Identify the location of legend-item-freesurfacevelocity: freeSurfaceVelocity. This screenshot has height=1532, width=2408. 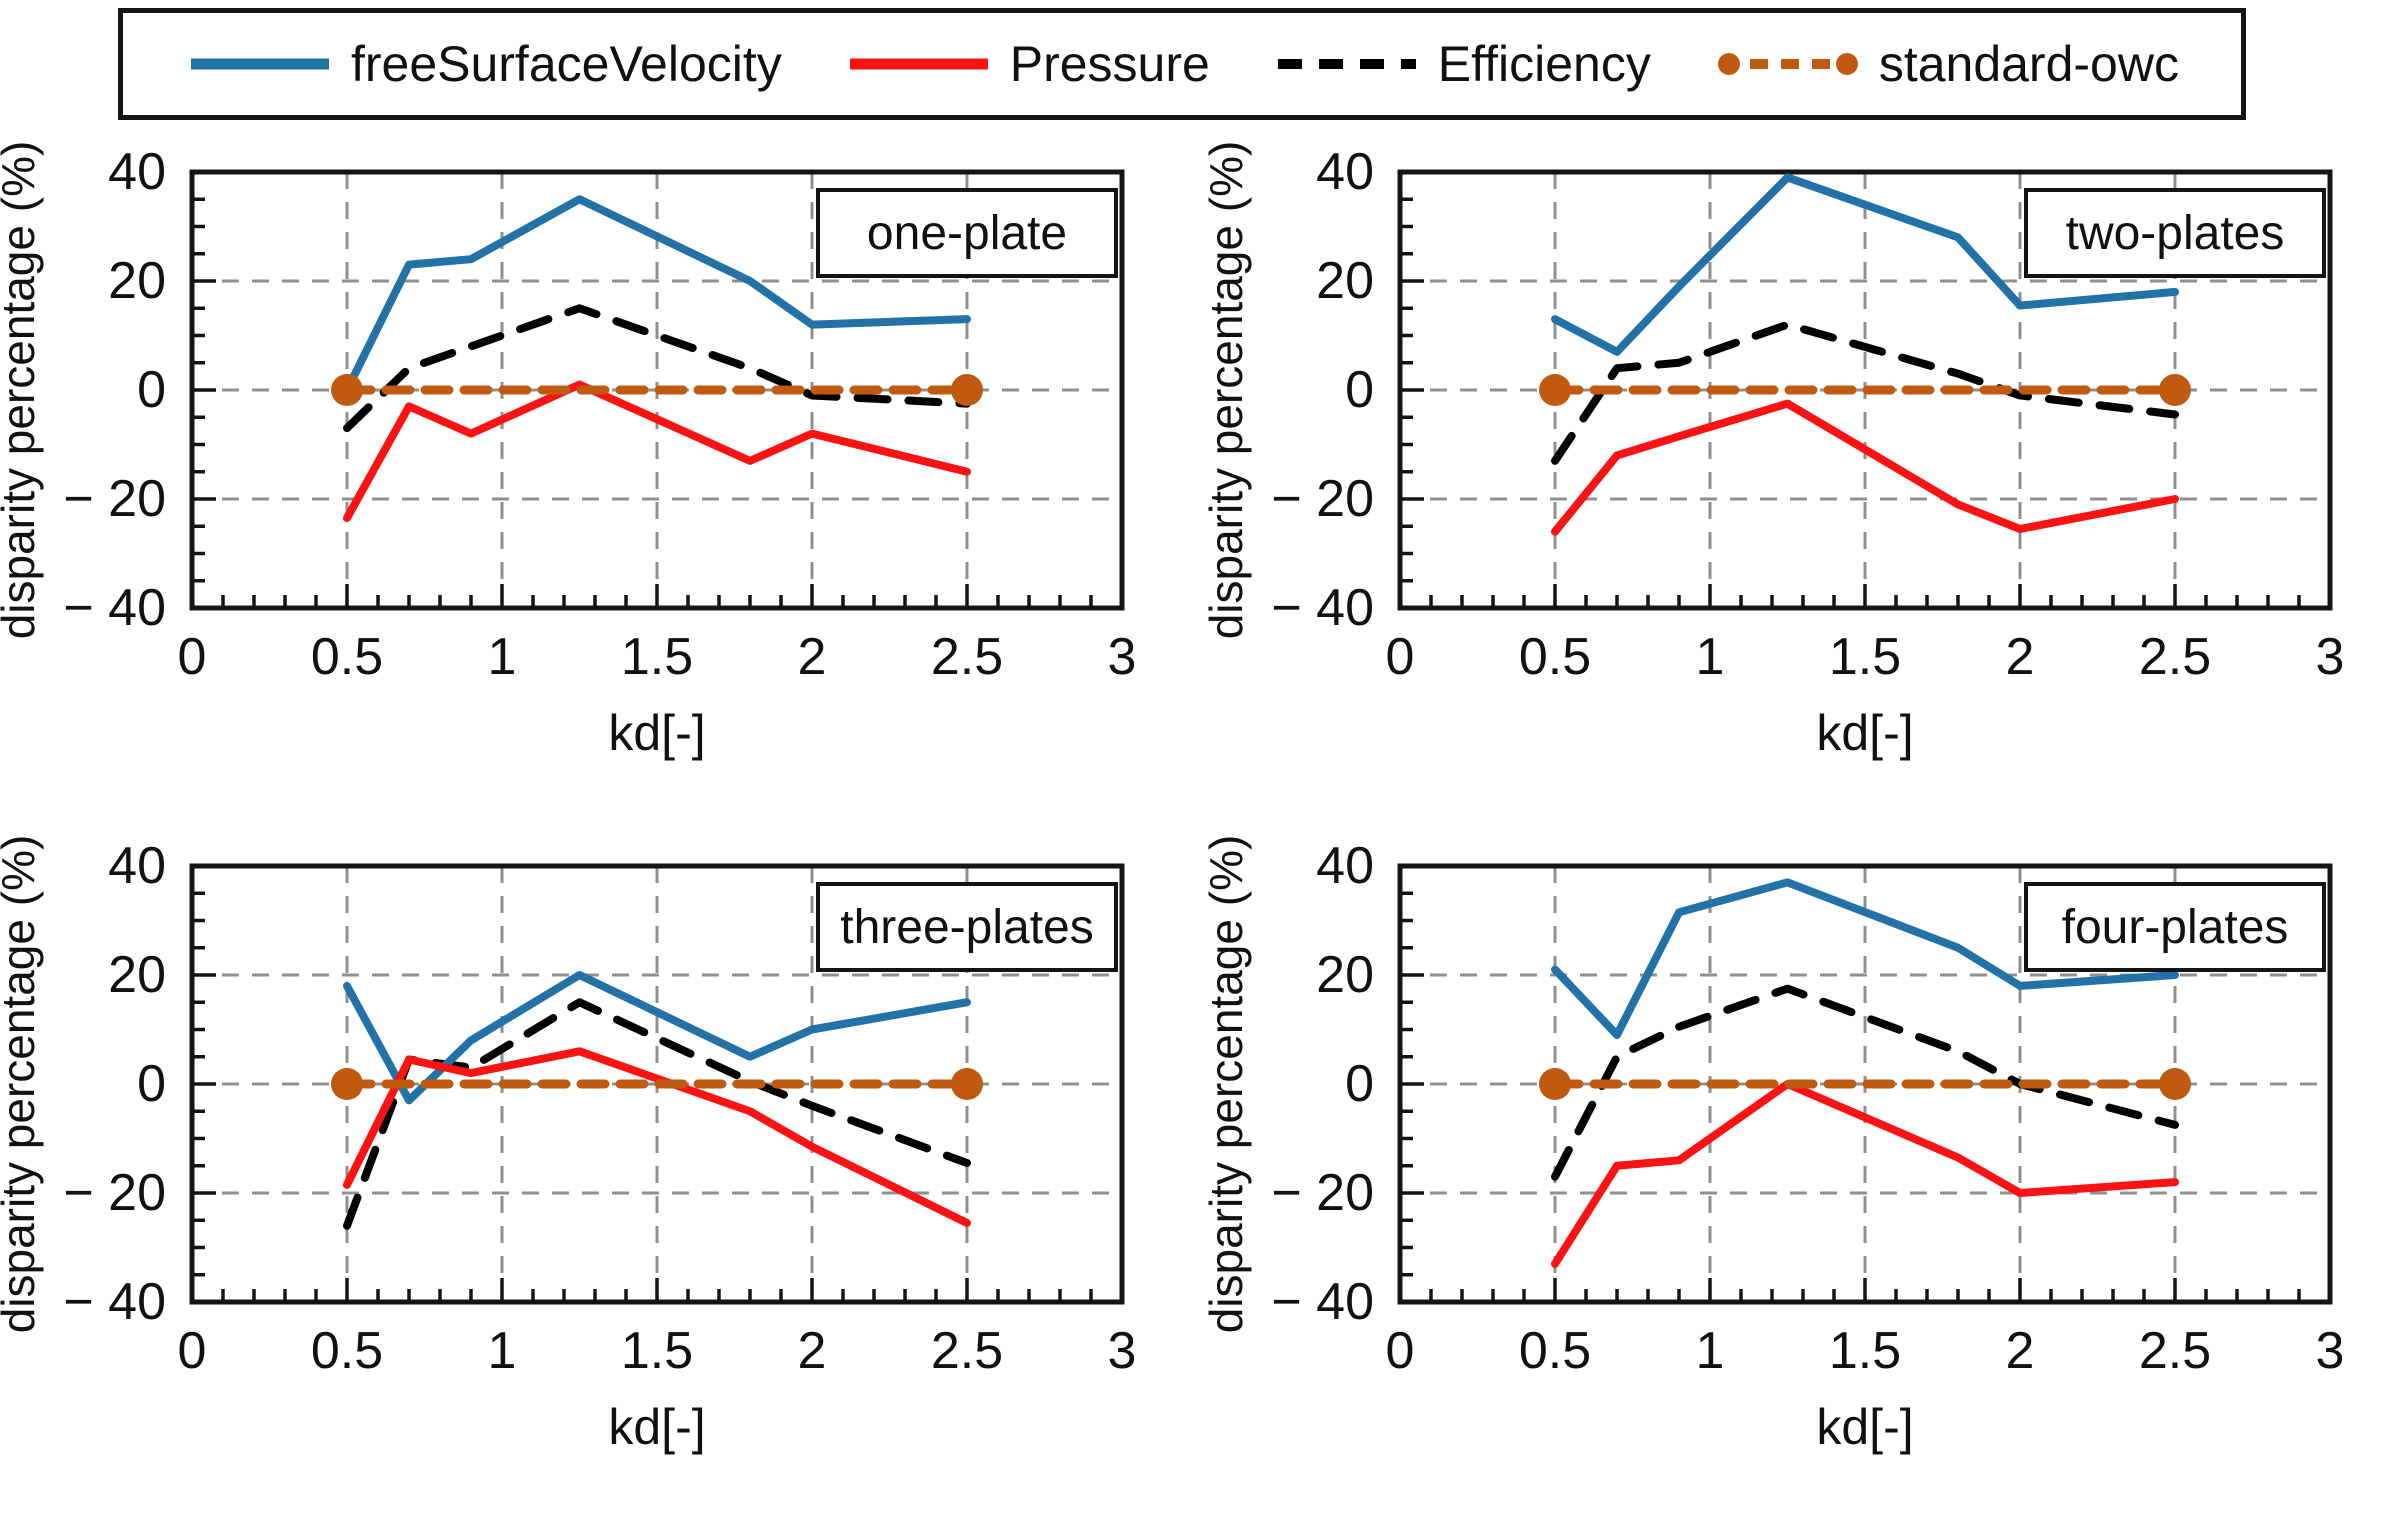
(483, 64).